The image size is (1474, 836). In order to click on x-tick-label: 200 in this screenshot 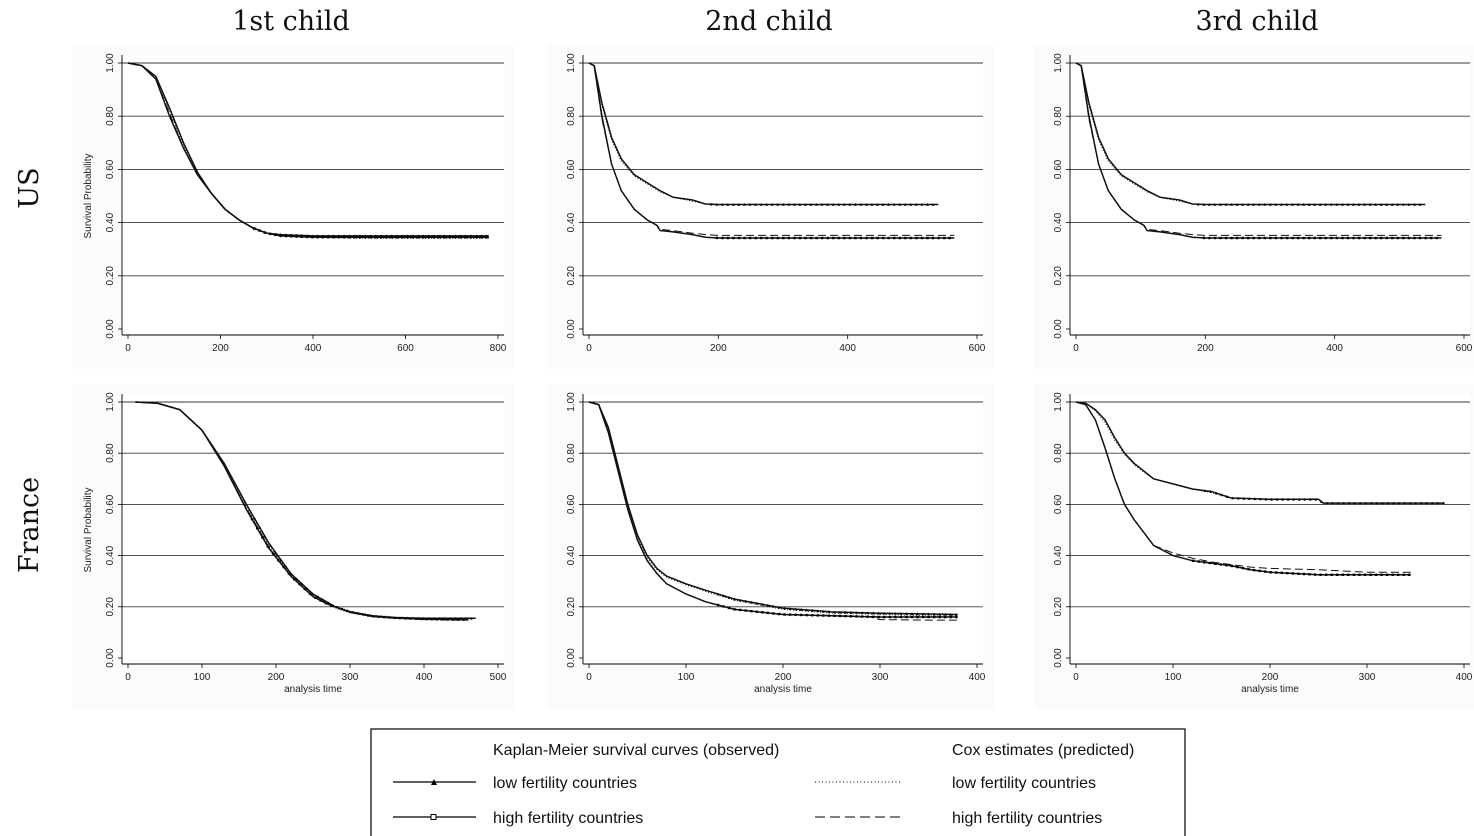, I will do `click(1205, 348)`.